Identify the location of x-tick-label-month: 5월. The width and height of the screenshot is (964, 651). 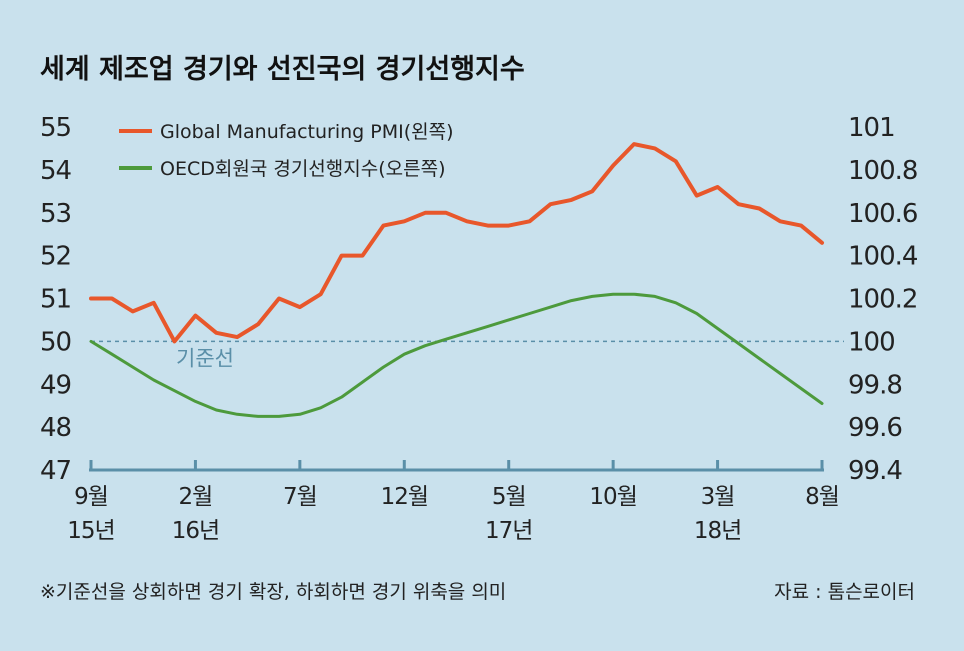
(509, 497).